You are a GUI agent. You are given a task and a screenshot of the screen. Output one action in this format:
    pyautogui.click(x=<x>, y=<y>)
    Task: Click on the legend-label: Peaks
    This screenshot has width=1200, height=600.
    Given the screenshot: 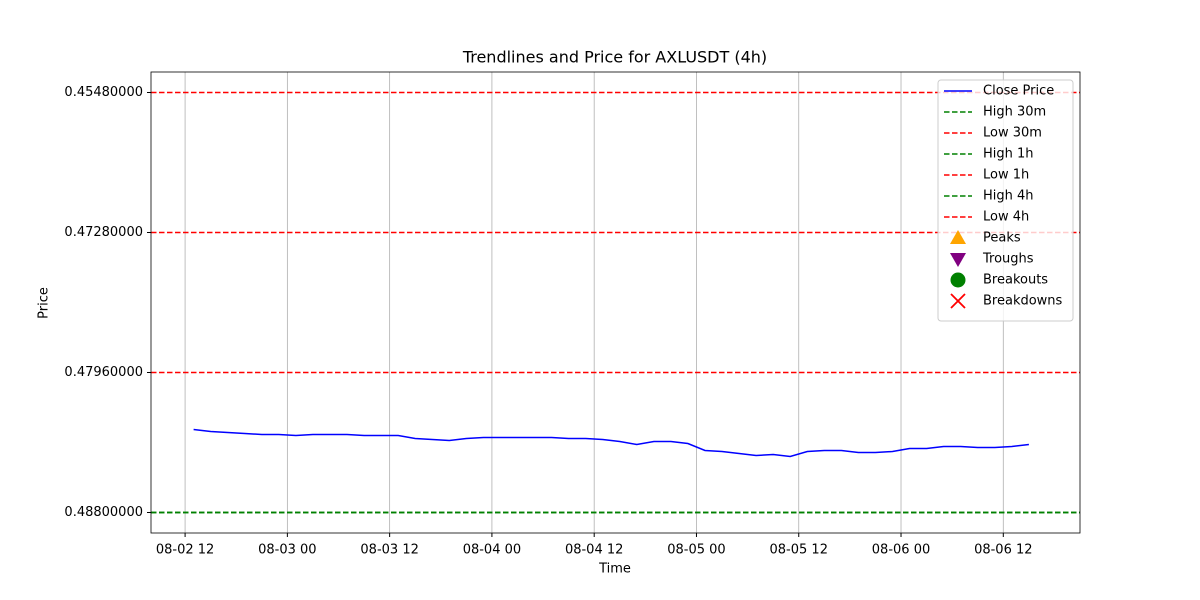 What is the action you would take?
    pyautogui.click(x=1002, y=238)
    